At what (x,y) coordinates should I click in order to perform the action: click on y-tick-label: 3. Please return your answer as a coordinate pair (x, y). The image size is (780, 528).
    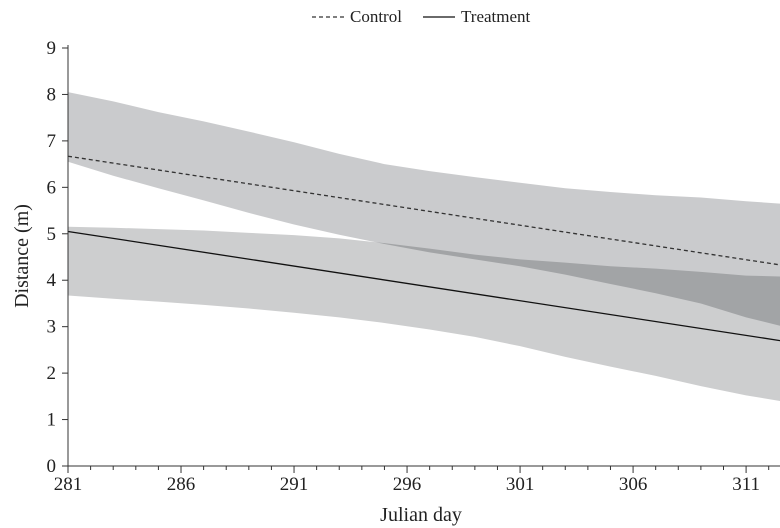
    Looking at the image, I should click on (52, 327).